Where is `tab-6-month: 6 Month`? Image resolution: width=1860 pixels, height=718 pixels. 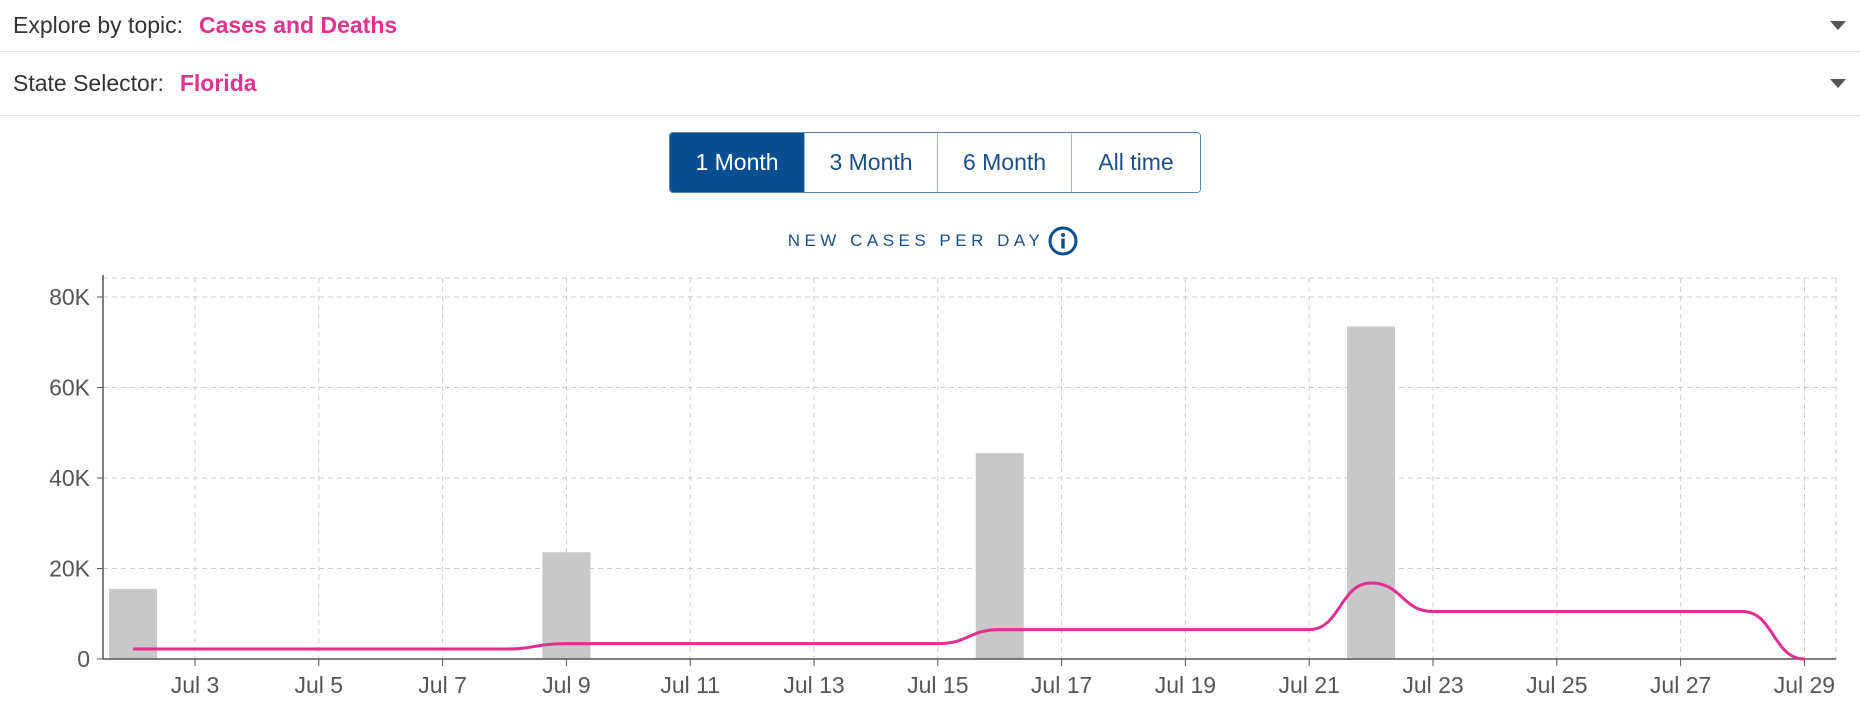
tab-6-month: 6 Month is located at coordinates (1005, 162).